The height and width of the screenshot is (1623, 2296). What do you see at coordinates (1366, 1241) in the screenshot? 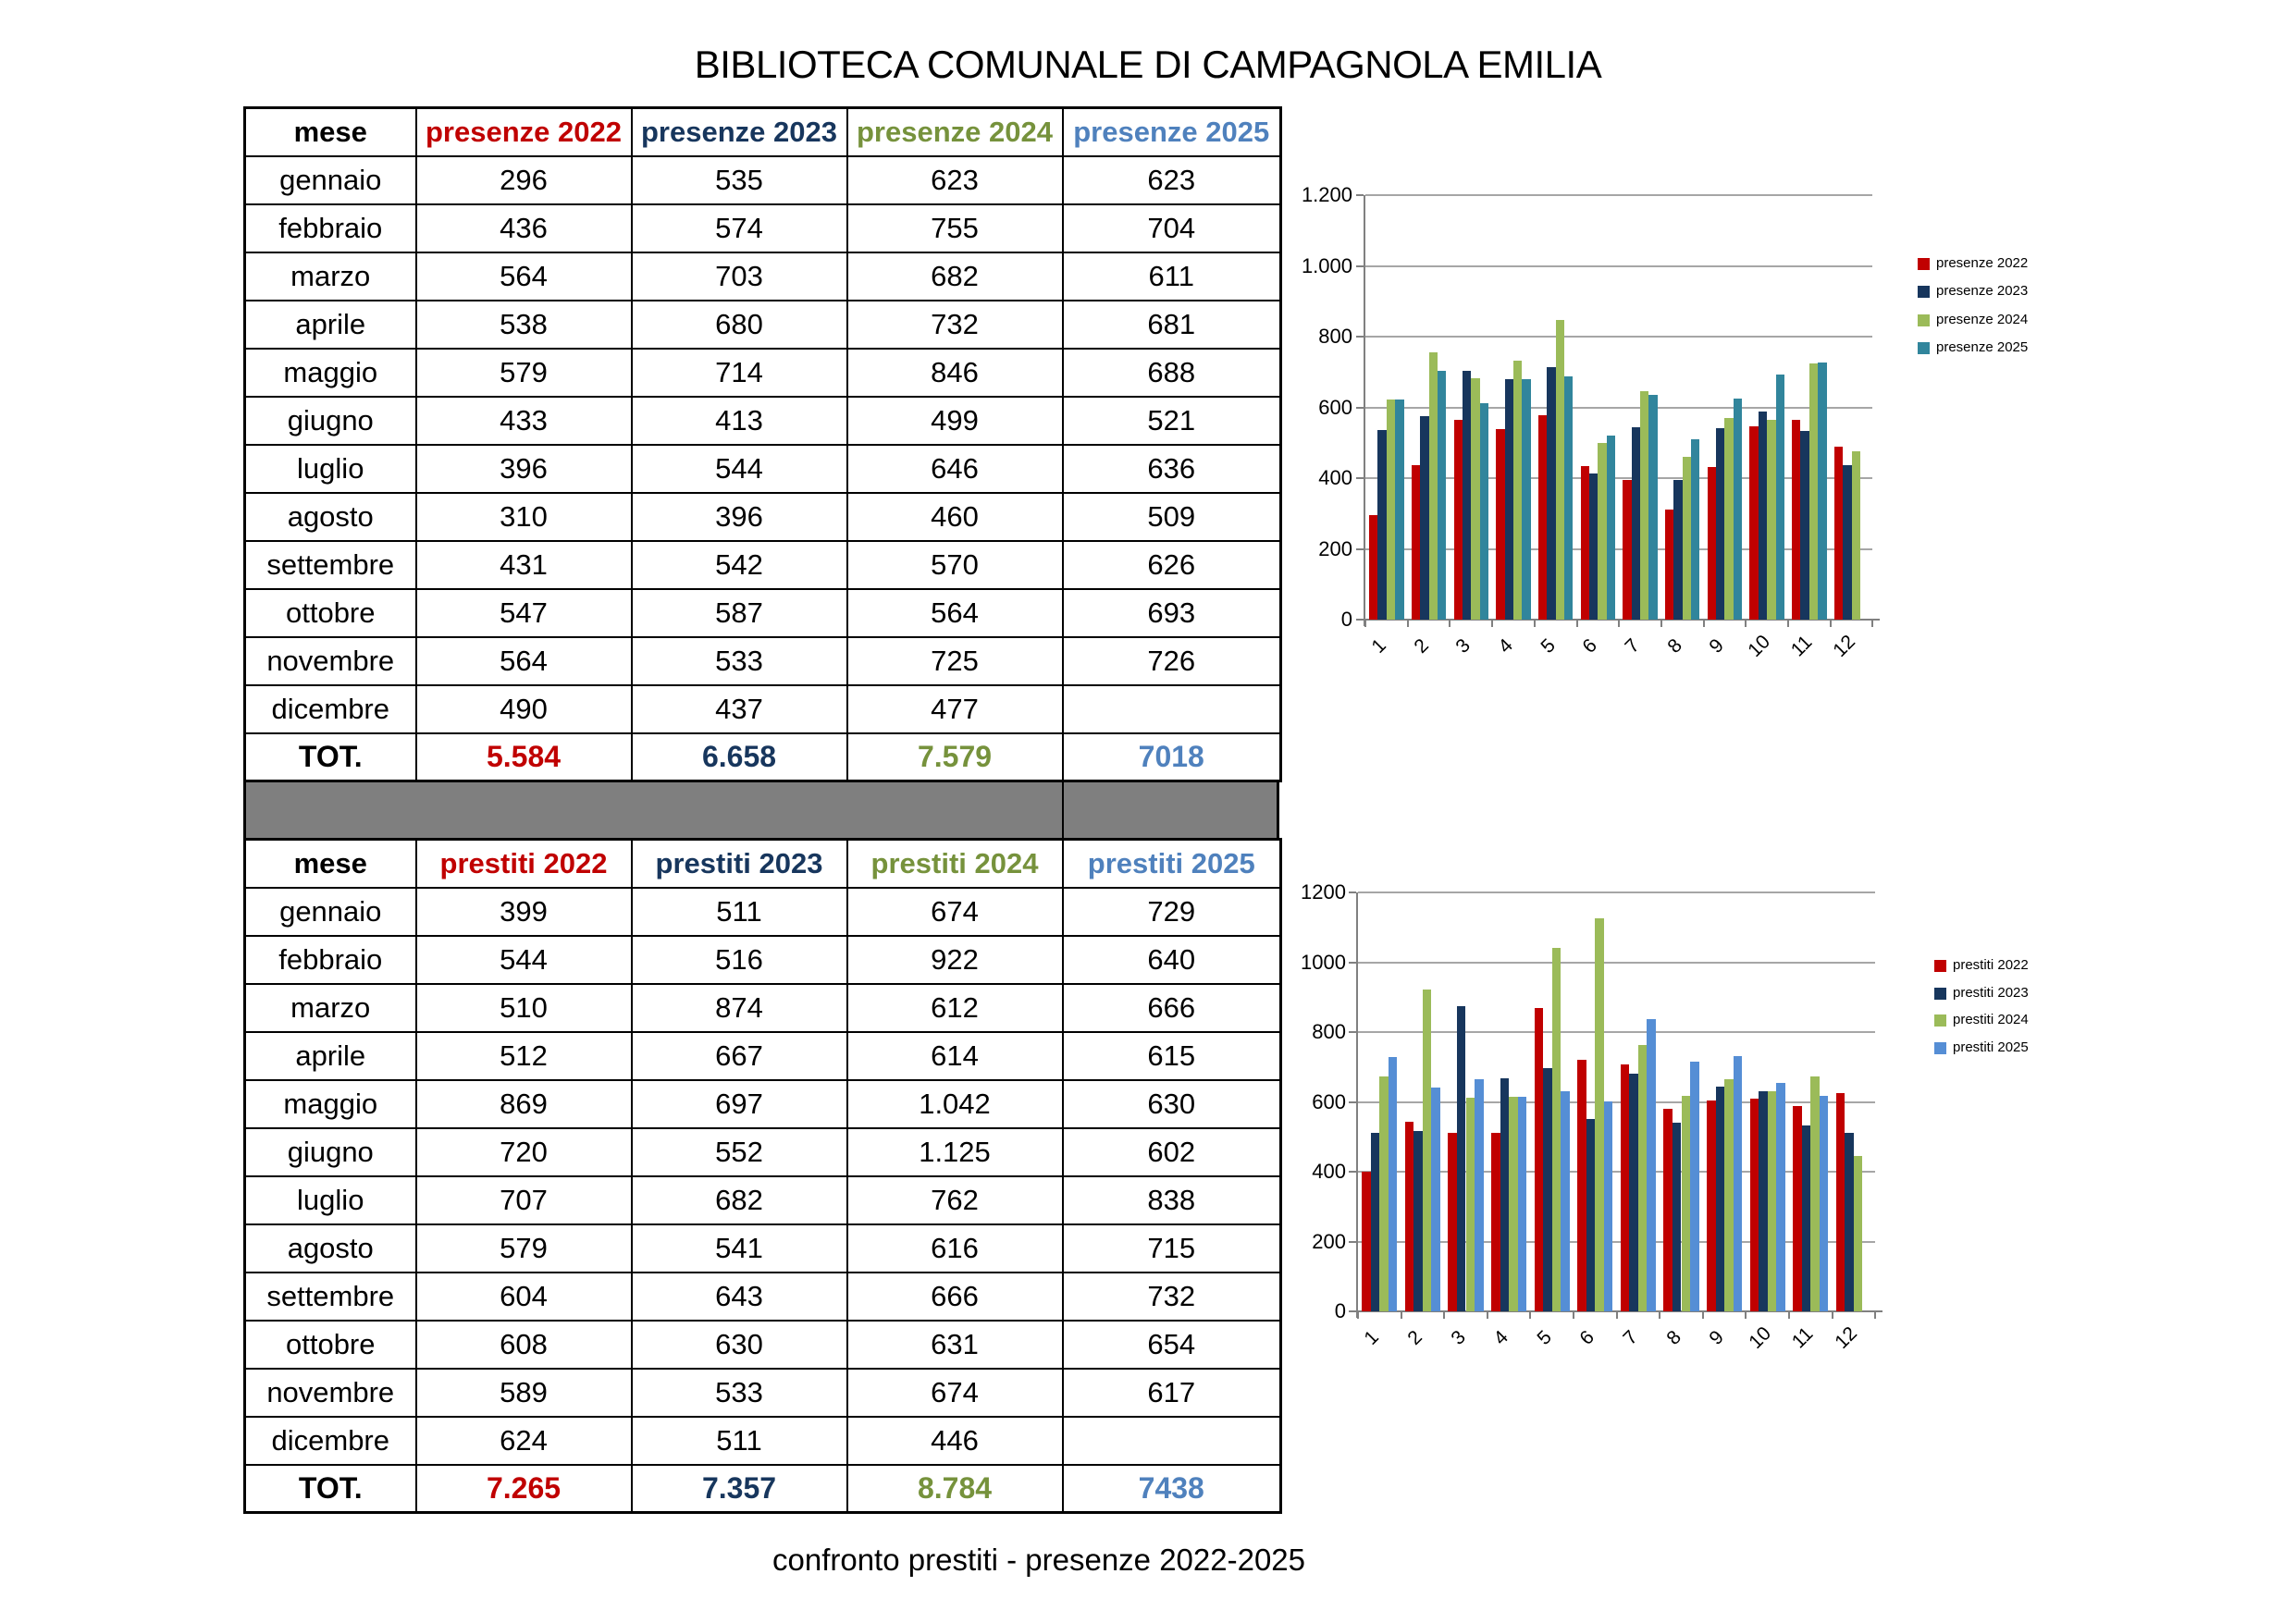
I see `bar-prestiti-2022-m1` at bounding box center [1366, 1241].